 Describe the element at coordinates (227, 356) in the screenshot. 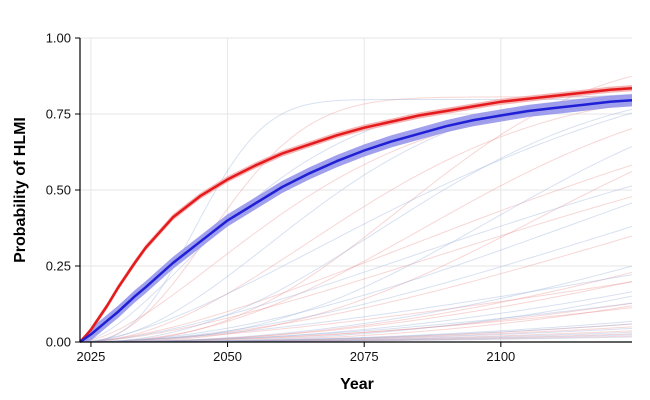

I see `x-tick-label: 2050` at that location.